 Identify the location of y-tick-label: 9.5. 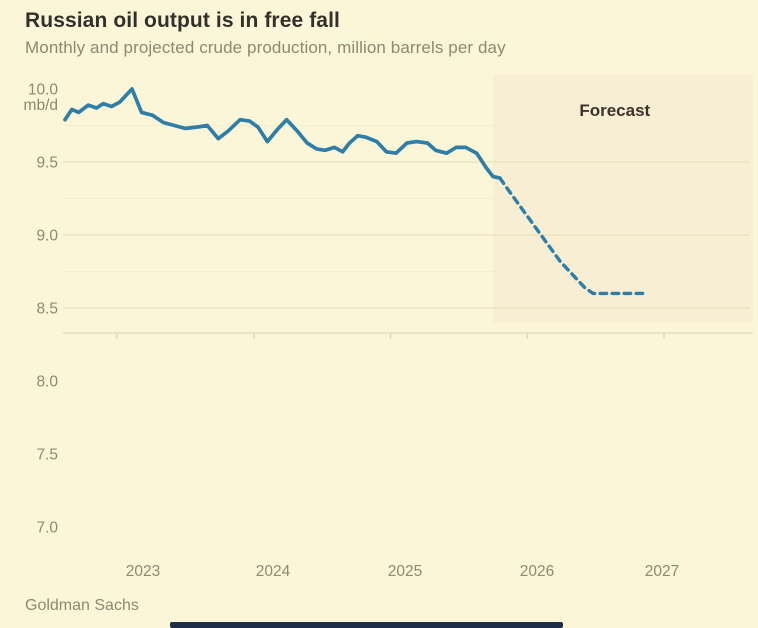
(47, 163).